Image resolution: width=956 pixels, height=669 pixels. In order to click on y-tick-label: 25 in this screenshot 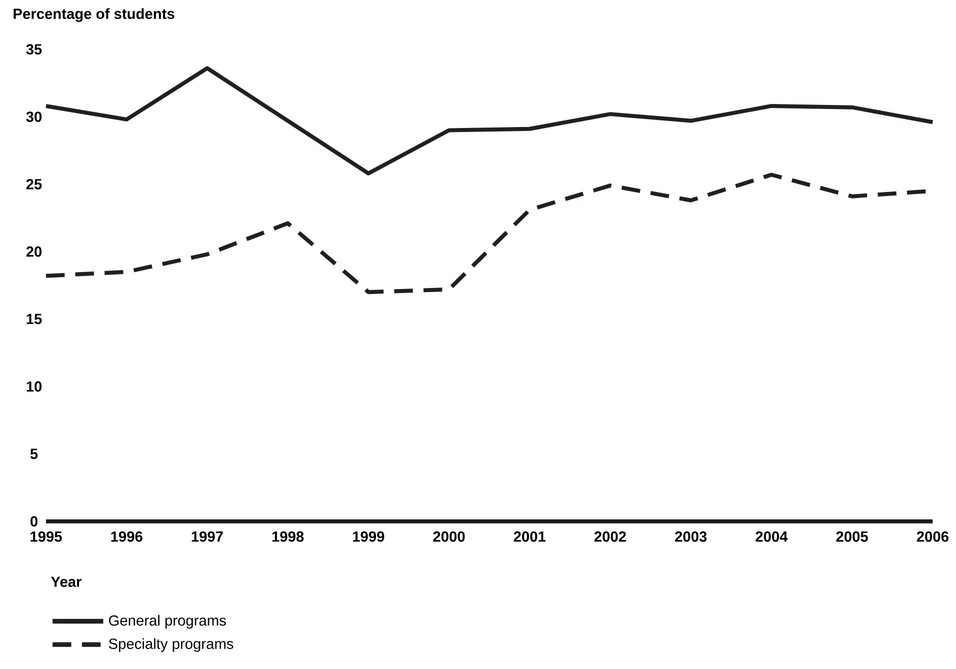, I will do `click(34, 184)`.